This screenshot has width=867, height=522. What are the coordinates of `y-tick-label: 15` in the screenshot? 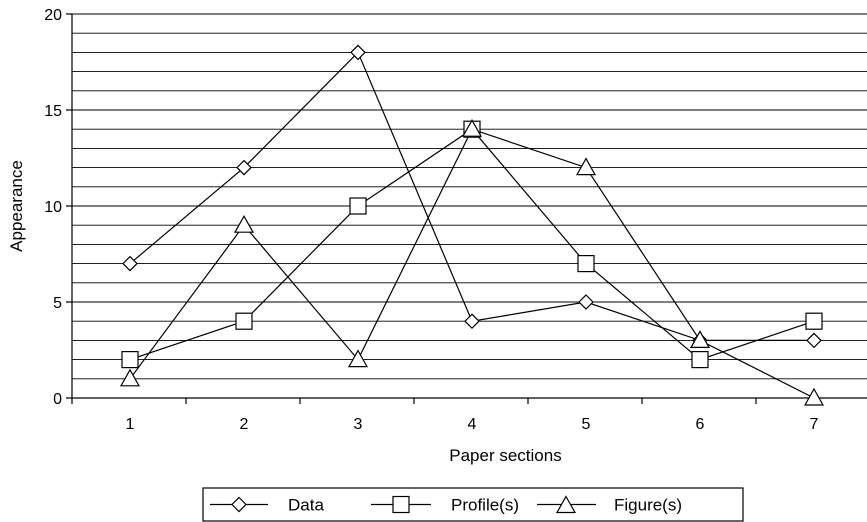 It's located at (53, 111).